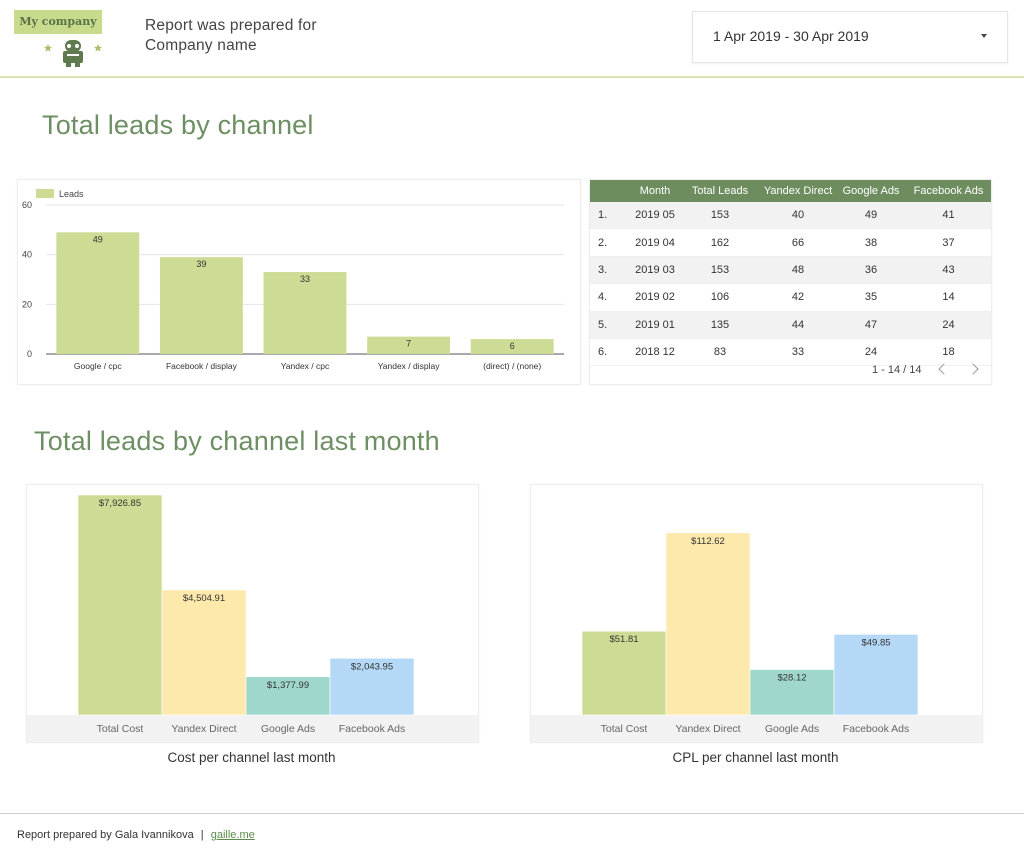 The width and height of the screenshot is (1024, 856). I want to click on table-cell: 35, so click(871, 297).